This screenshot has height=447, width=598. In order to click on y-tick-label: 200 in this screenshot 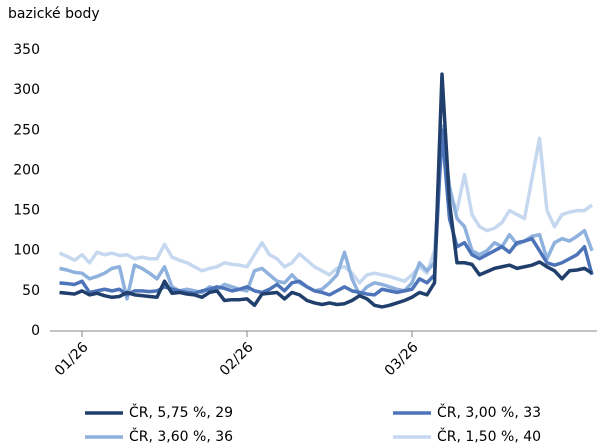, I will do `click(26, 170)`.